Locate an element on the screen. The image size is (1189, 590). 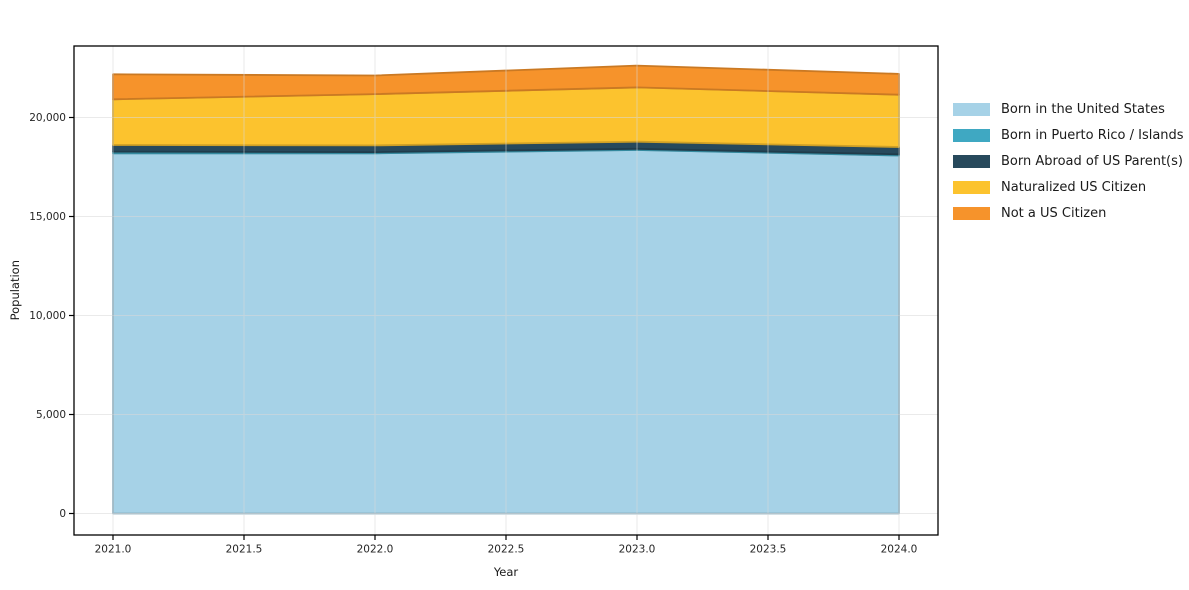
legend-label: Born in Puerto Rico / Islands is located at coordinates (1092, 135).